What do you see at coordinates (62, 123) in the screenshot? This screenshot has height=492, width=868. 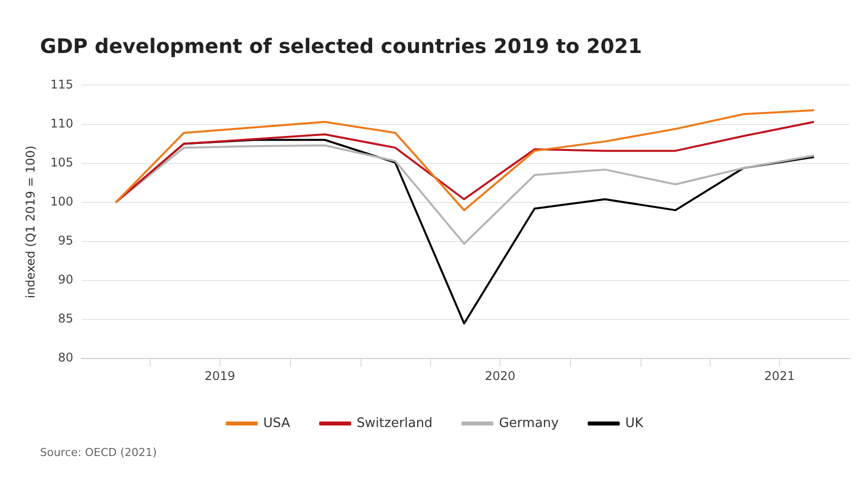 I see `y-tick-label: 110` at bounding box center [62, 123].